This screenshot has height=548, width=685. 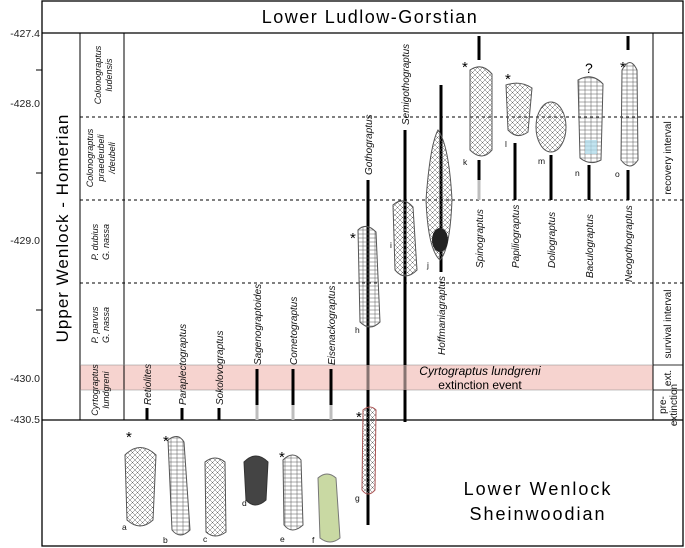 What do you see at coordinates (369, 144) in the screenshot?
I see `genus-label-gothograptus: Gothograptus` at bounding box center [369, 144].